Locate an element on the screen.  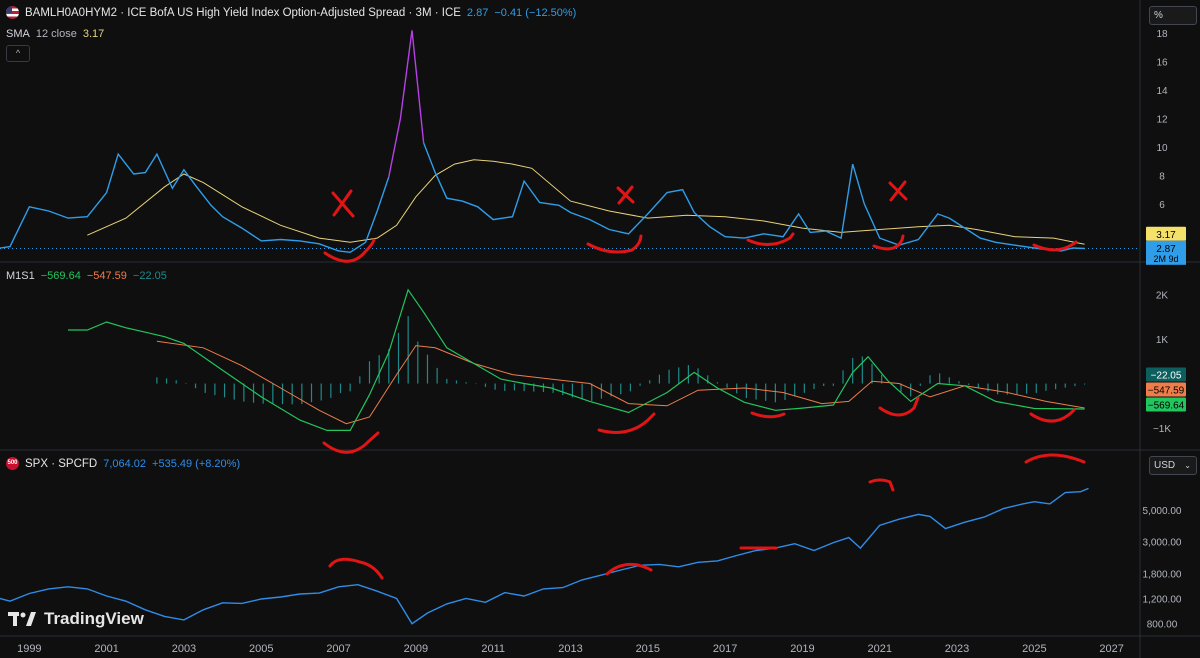
m1s1-price-badge-bg is located at coordinates (1166, 404).